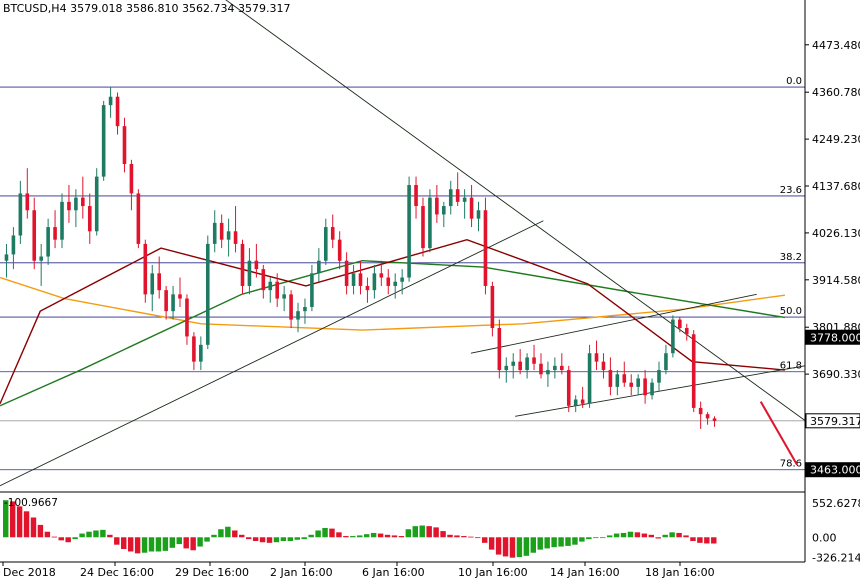  What do you see at coordinates (791, 257) in the screenshot?
I see `fib-label: 38.2` at bounding box center [791, 257].